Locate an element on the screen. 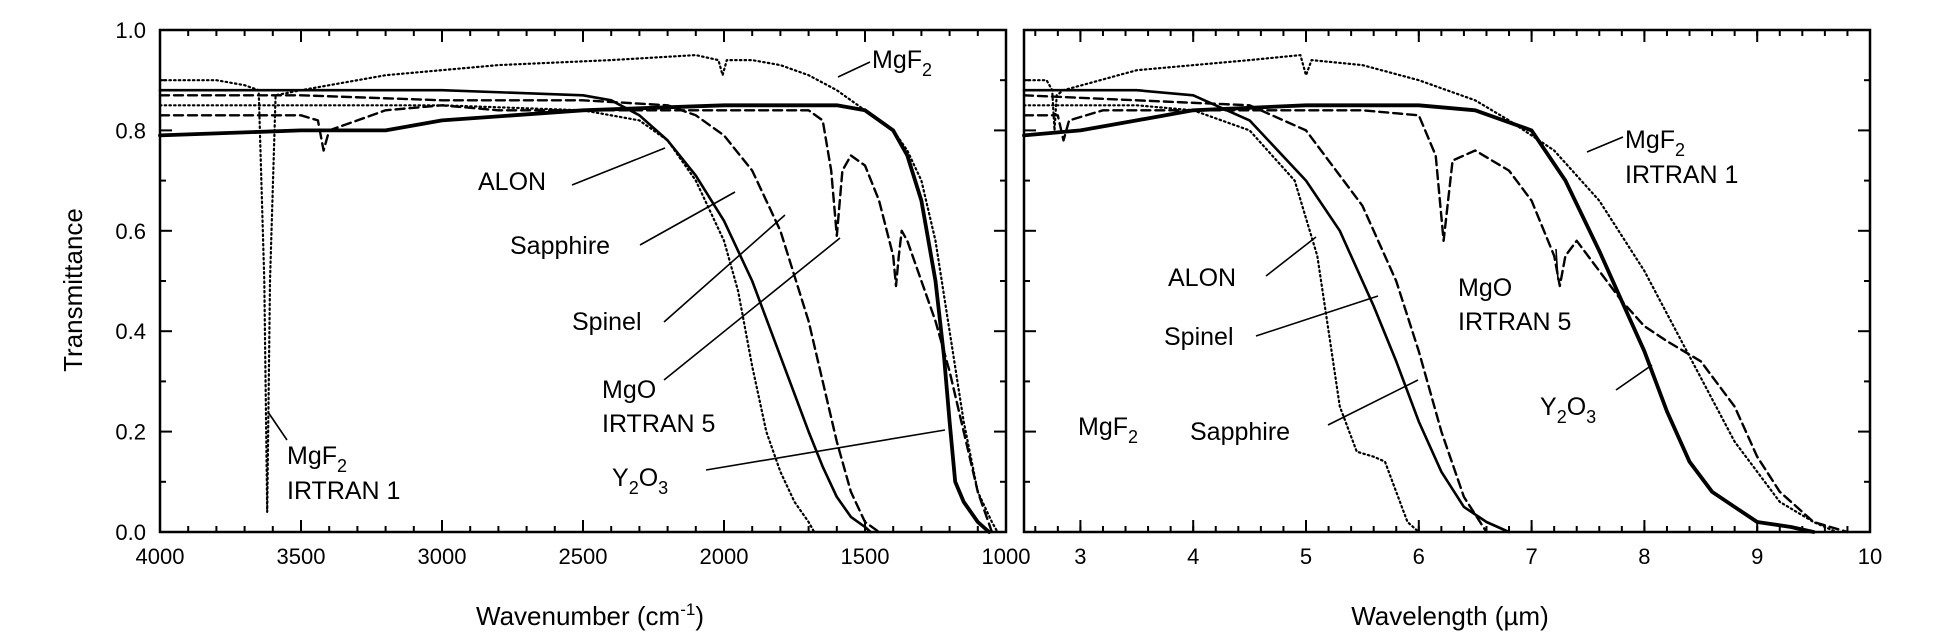 The height and width of the screenshot is (638, 1954). x-tick-label: 10 is located at coordinates (1870, 556).